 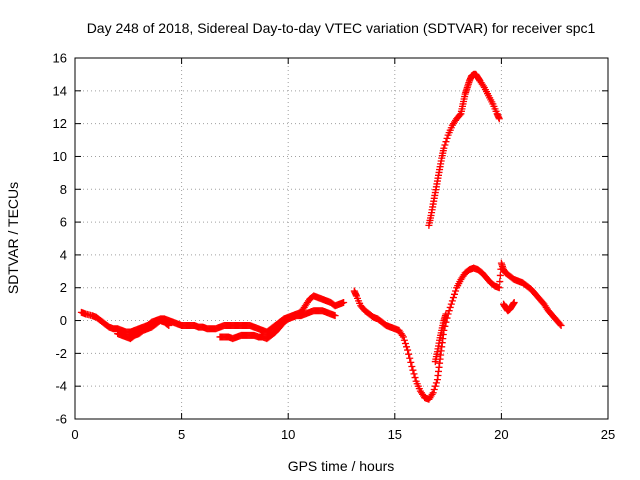 What do you see at coordinates (60, 90) in the screenshot?
I see `y-tick-label: 14` at bounding box center [60, 90].